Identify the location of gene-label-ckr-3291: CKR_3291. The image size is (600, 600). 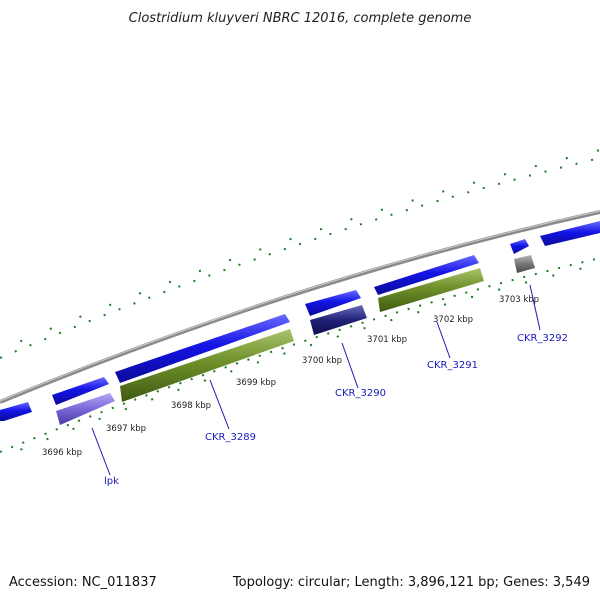
(452, 365).